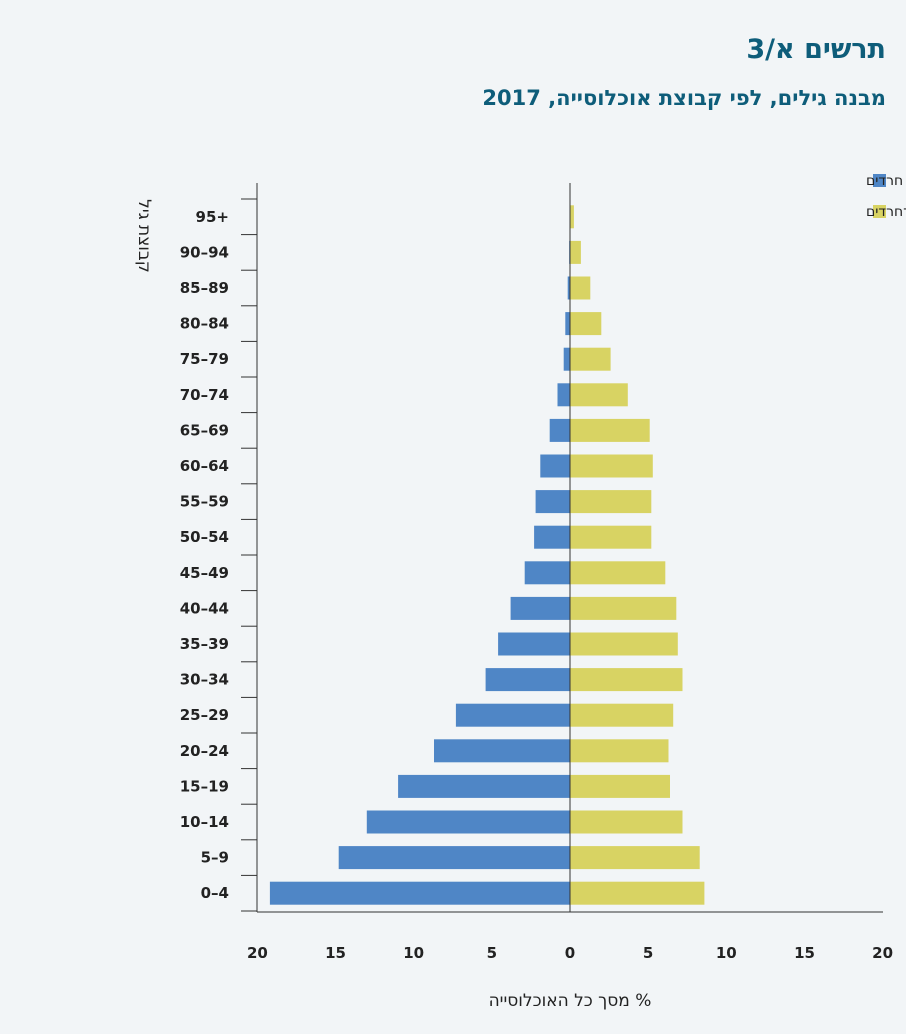 The height and width of the screenshot is (1034, 906). What do you see at coordinates (611, 502) in the screenshot?
I see `bar-right-55–59` at bounding box center [611, 502].